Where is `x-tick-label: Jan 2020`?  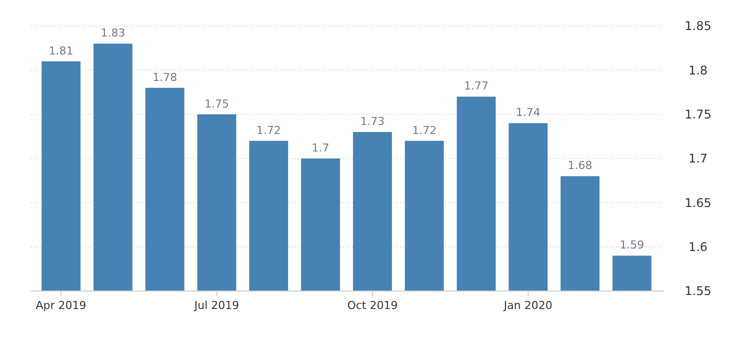 x-tick-label: Jan 2020 is located at coordinates (527, 305).